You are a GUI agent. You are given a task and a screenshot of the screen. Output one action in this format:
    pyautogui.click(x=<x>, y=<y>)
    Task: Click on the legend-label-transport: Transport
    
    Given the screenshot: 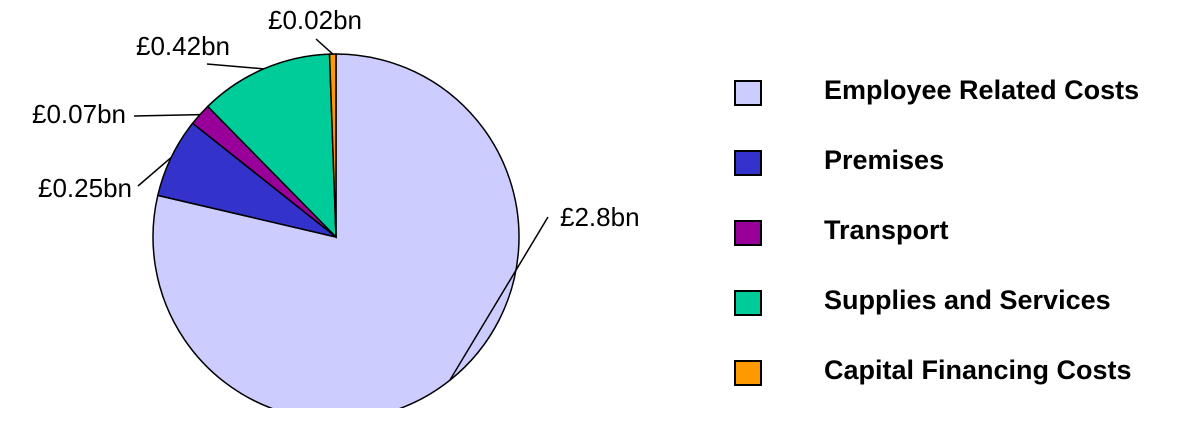 What is the action you would take?
    pyautogui.click(x=886, y=230)
    